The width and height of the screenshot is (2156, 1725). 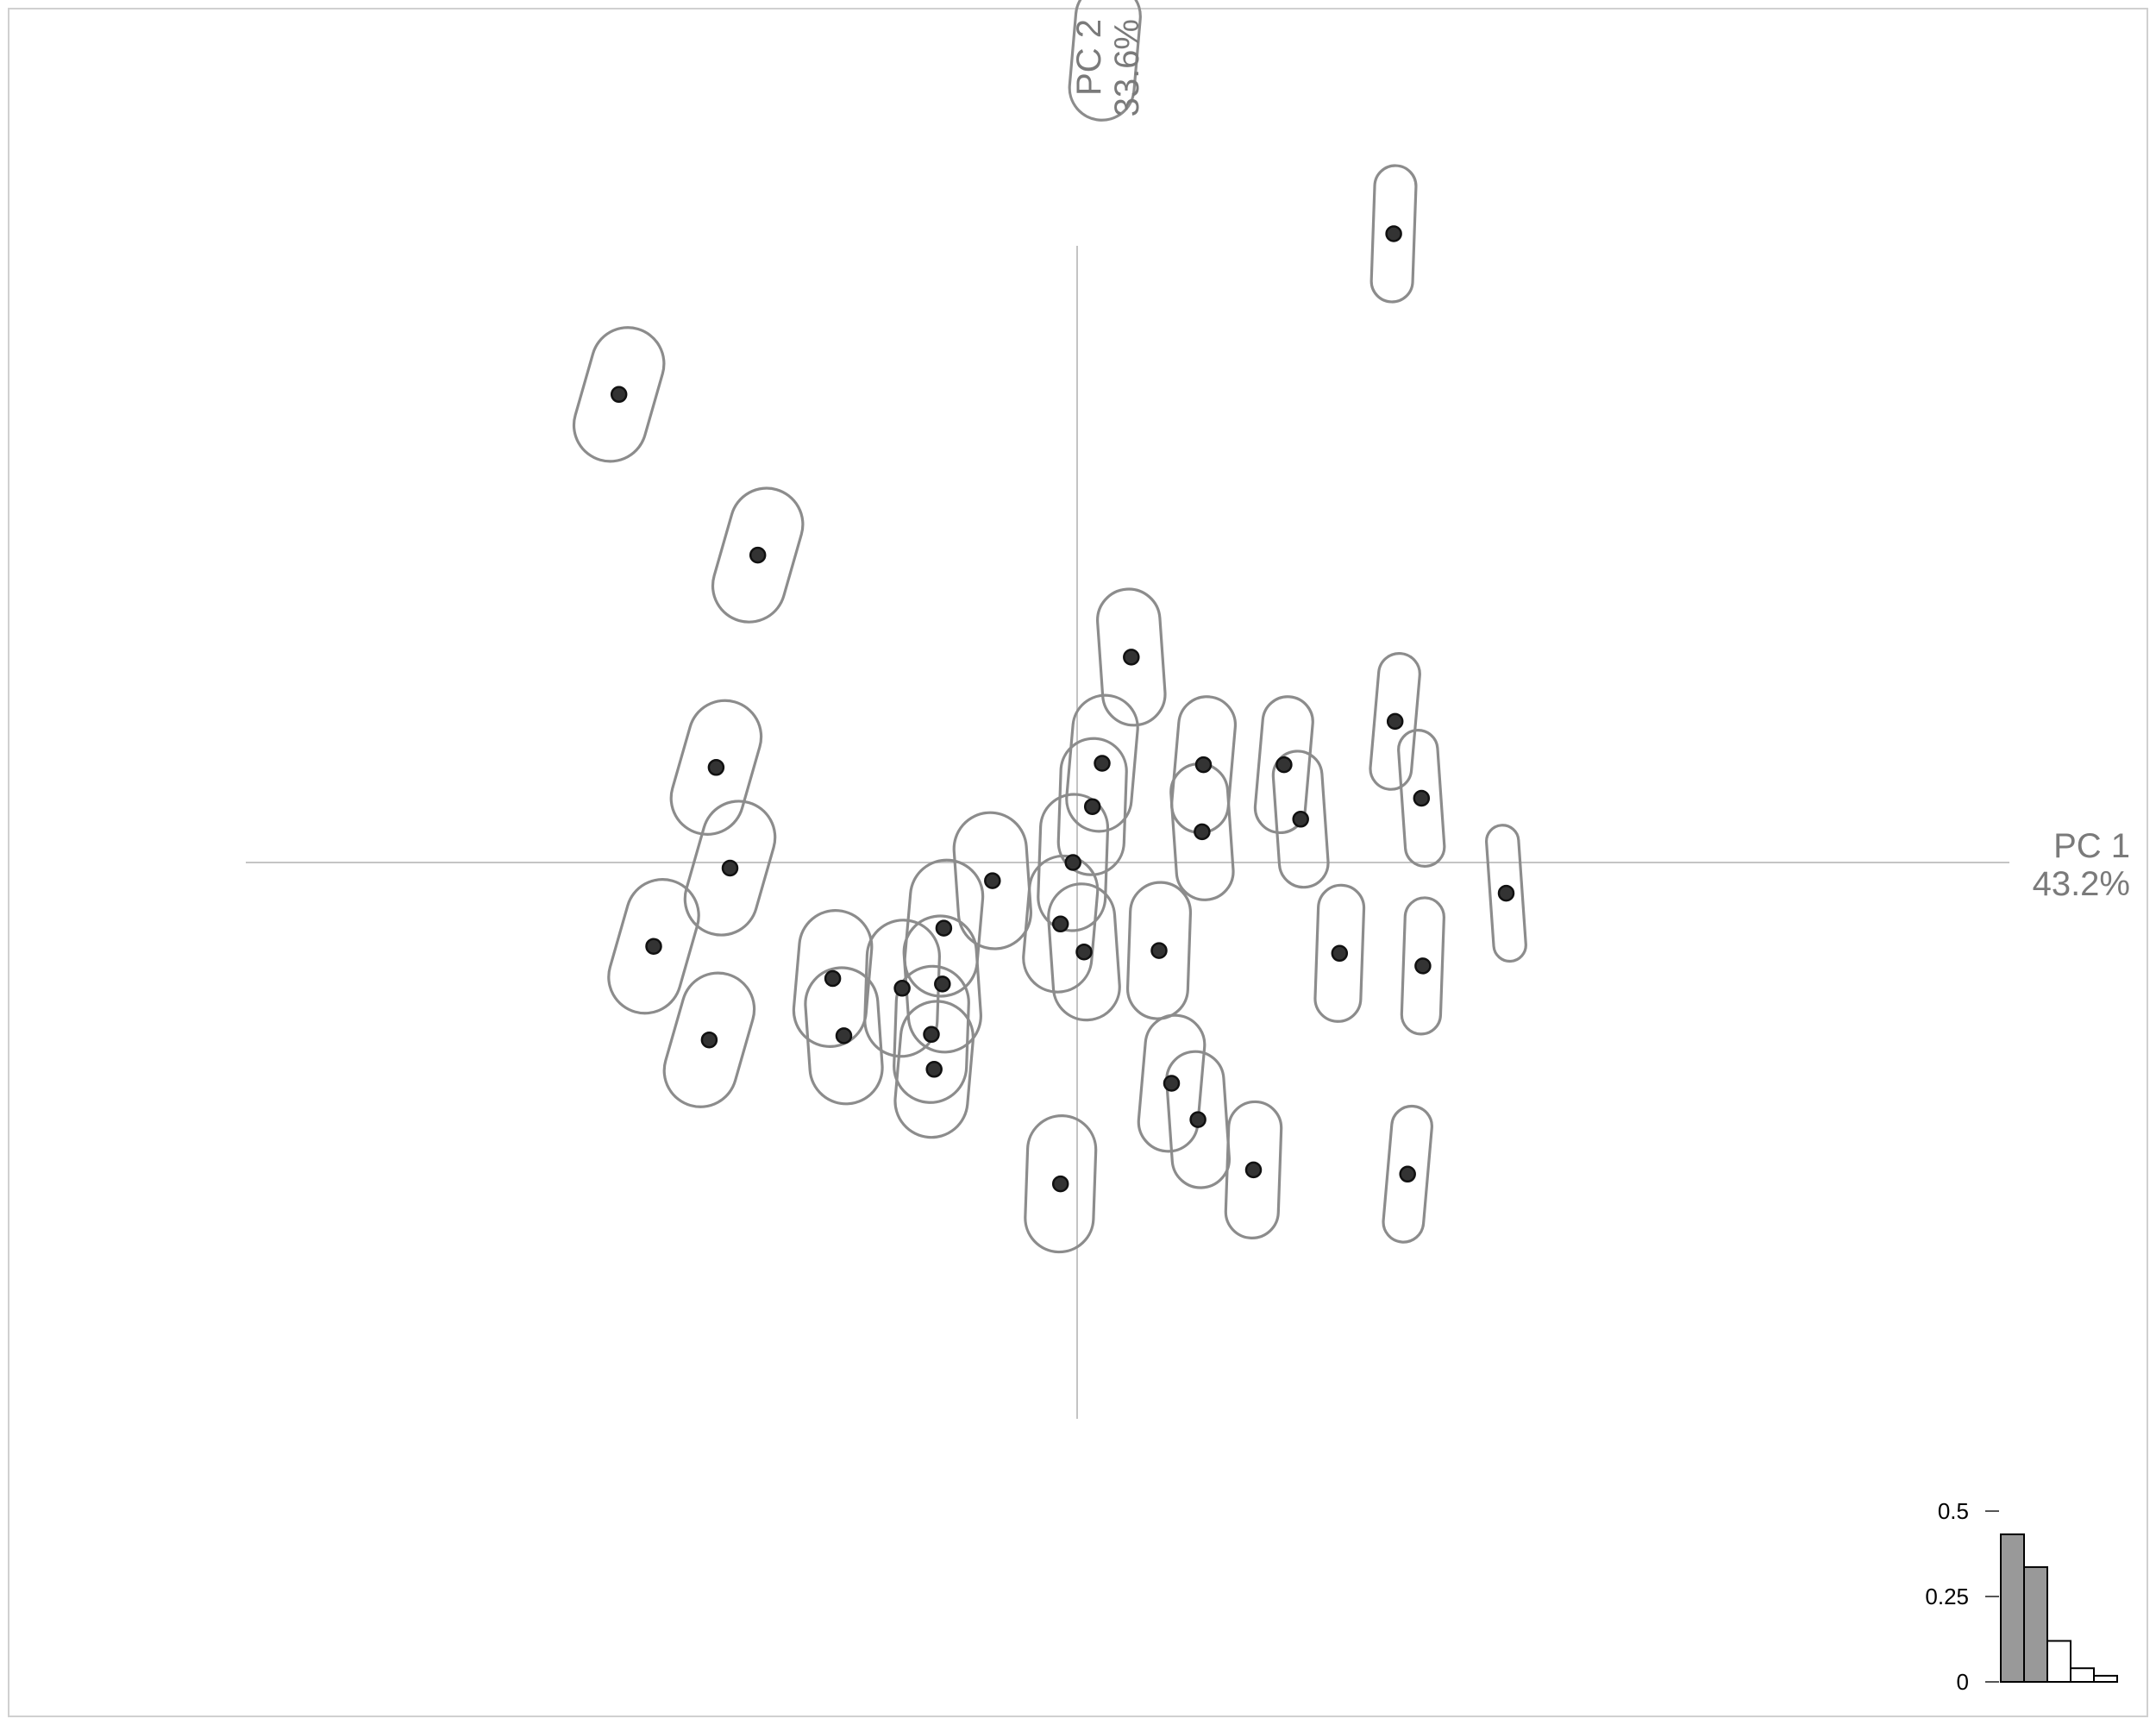 I want to click on scree-tick-label: 0.5, so click(x=1953, y=1511).